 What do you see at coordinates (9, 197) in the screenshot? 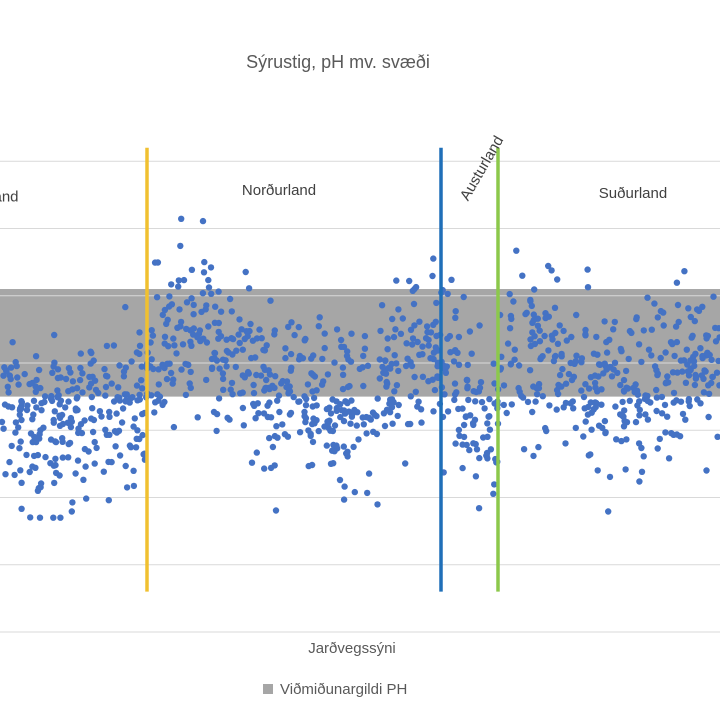
I see `region-label: and` at bounding box center [9, 197].